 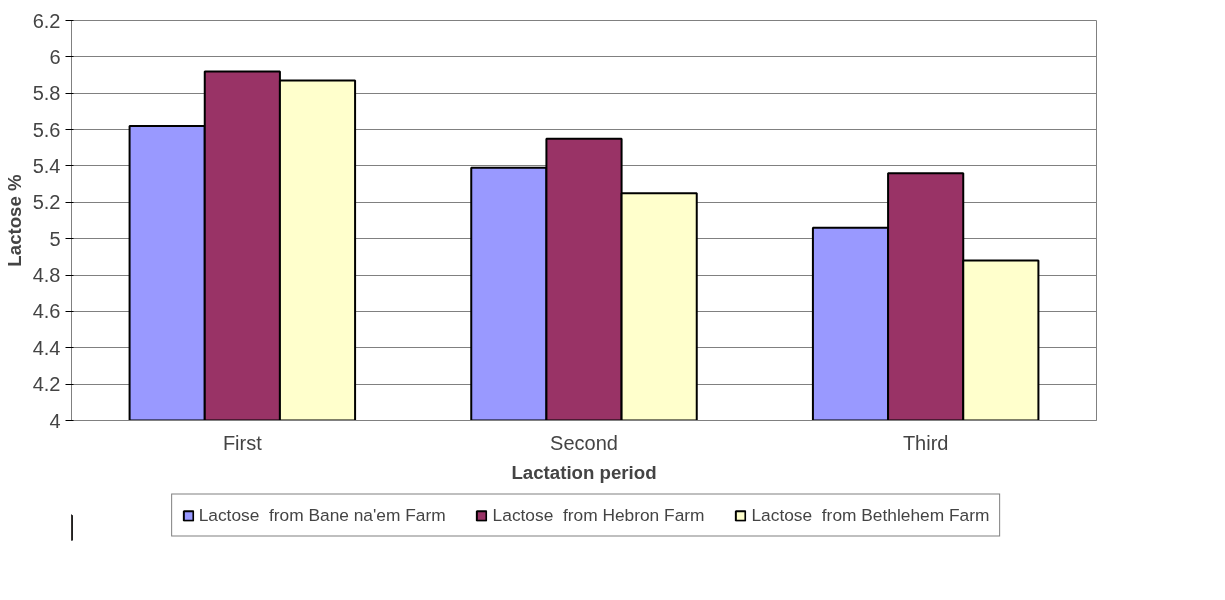 What do you see at coordinates (584, 472) in the screenshot?
I see `x-axis-title: Lactation period` at bounding box center [584, 472].